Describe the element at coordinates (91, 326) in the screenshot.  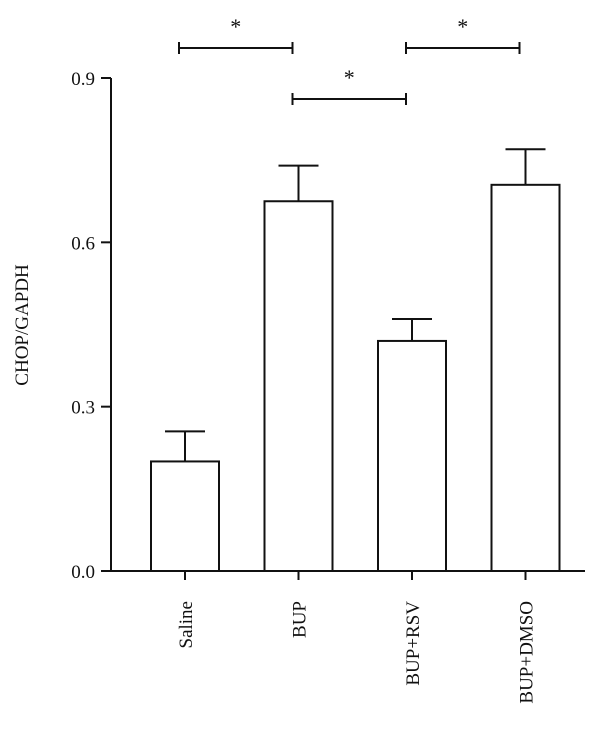
I see `y-ticks: 0.0 0.3 0.6 0.9` at that location.